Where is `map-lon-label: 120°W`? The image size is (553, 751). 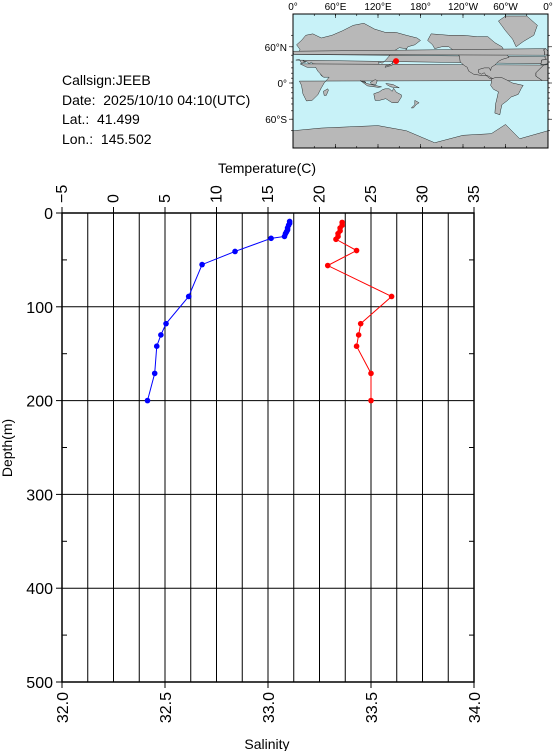
map-lon-label: 120°W is located at coordinates (463, 7).